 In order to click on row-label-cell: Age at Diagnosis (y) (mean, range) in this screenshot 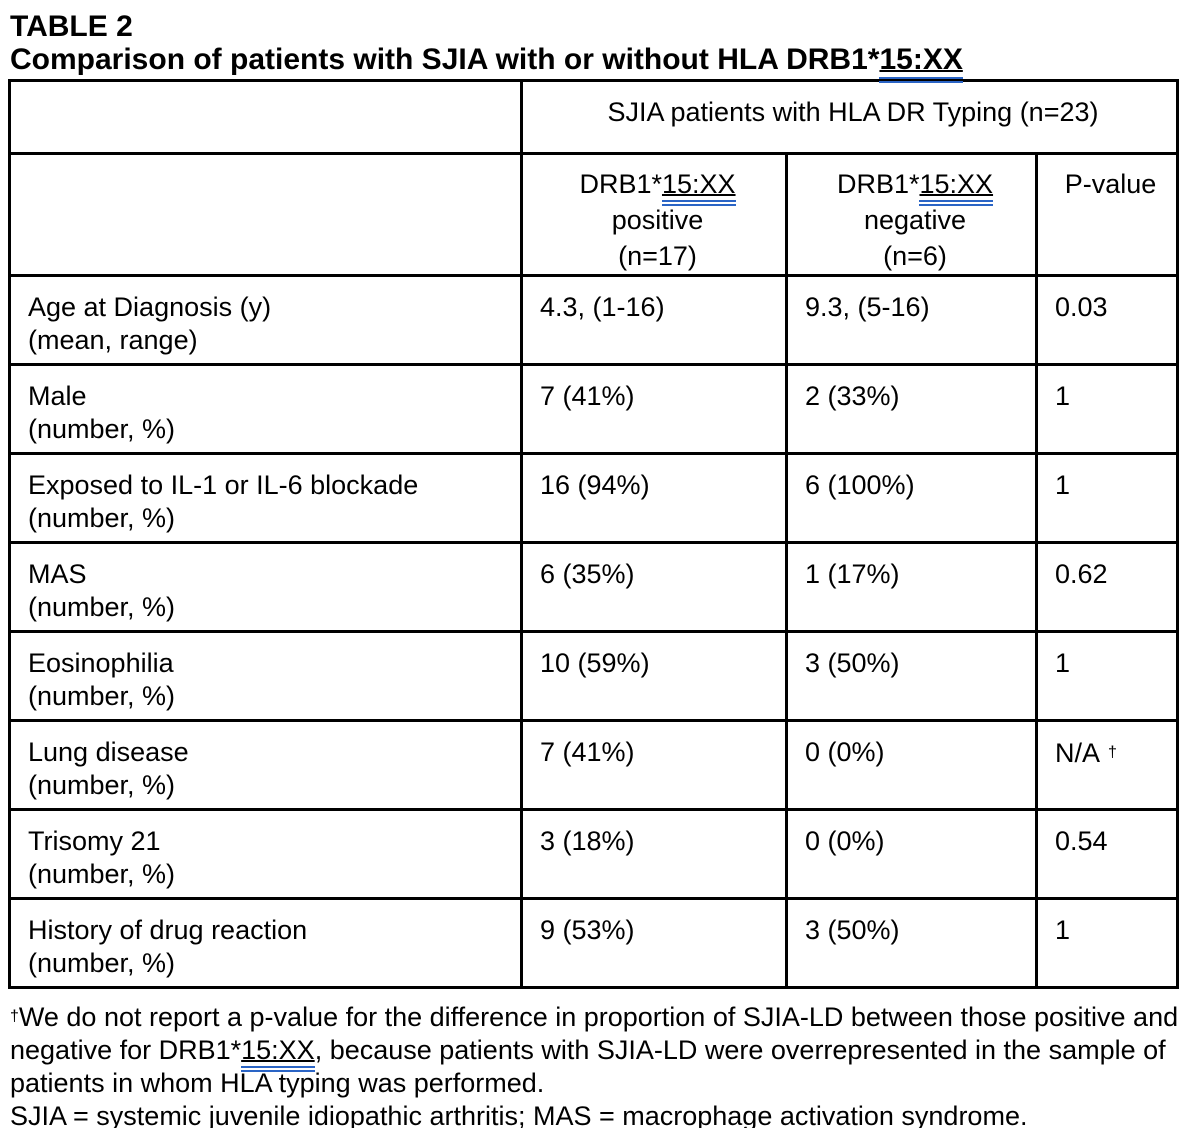, I will do `click(265, 320)`.